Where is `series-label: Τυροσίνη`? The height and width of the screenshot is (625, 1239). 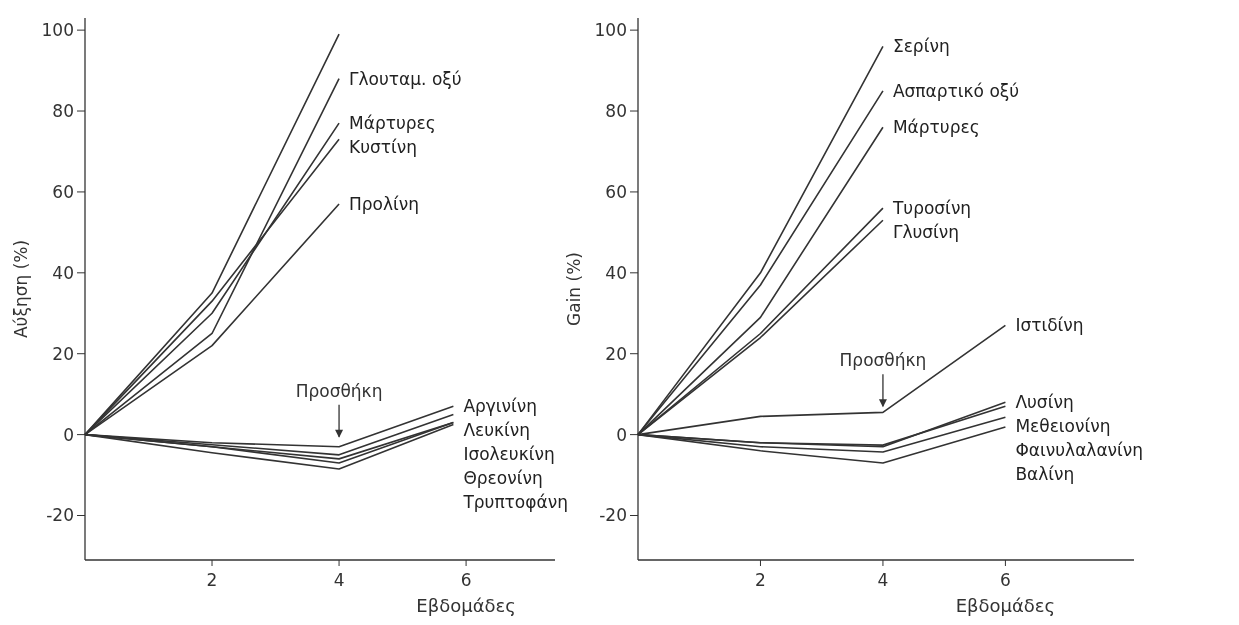 series-label: Τυροσίνη is located at coordinates (931, 208).